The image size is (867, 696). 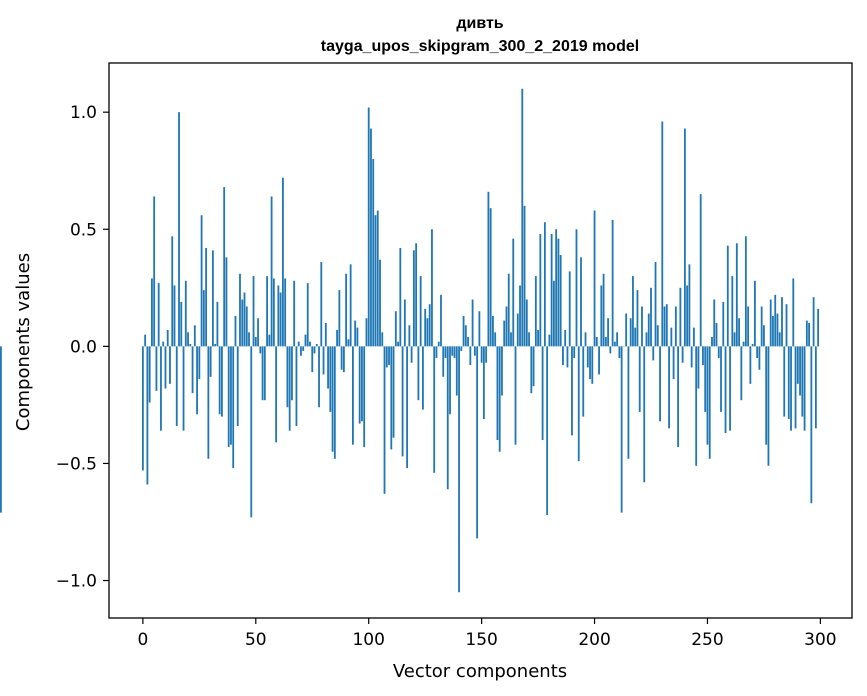 I want to click on x-tick-label: 300, so click(x=820, y=640).